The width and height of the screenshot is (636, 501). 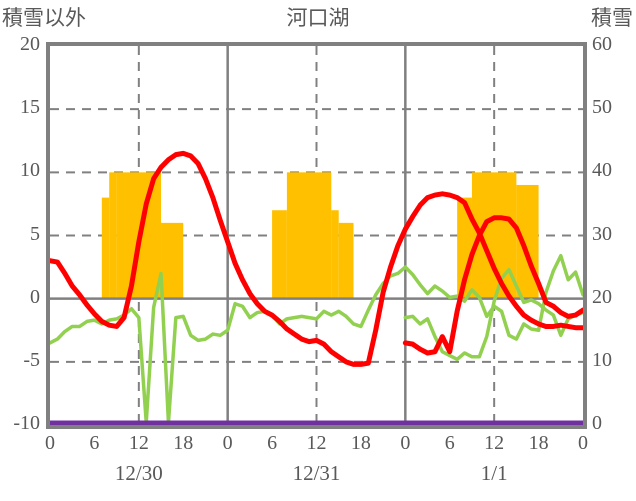 What do you see at coordinates (602, 233) in the screenshot?
I see `right-tick-30: 30` at bounding box center [602, 233].